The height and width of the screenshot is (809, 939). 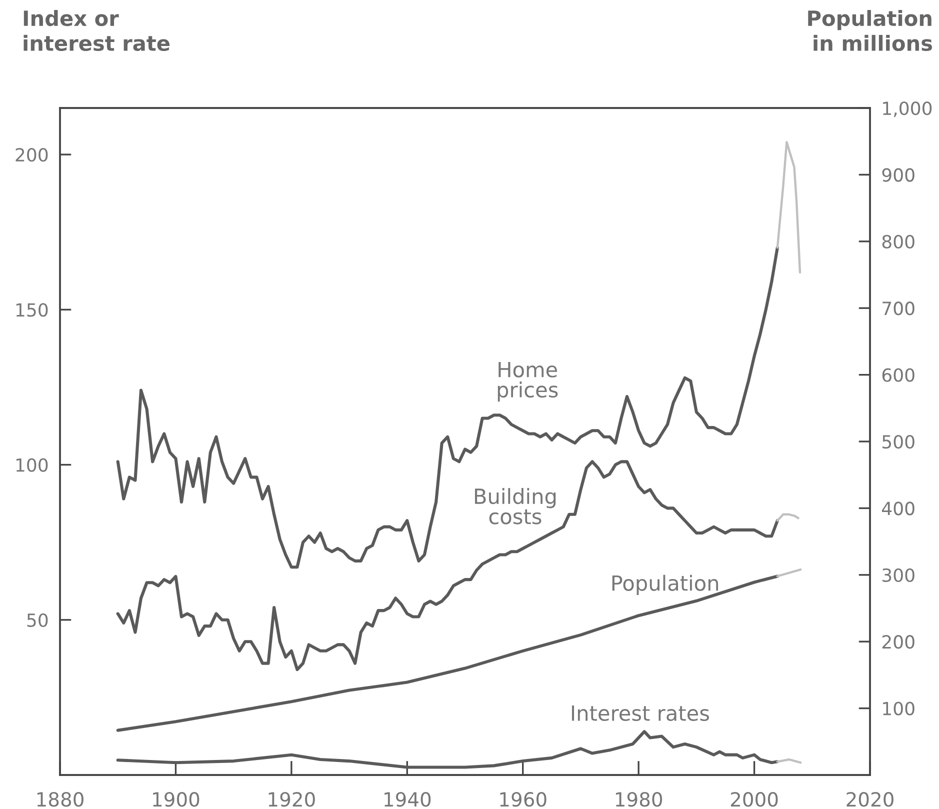 What do you see at coordinates (870, 799) in the screenshot?
I see `x-tick-label: 2020` at bounding box center [870, 799].